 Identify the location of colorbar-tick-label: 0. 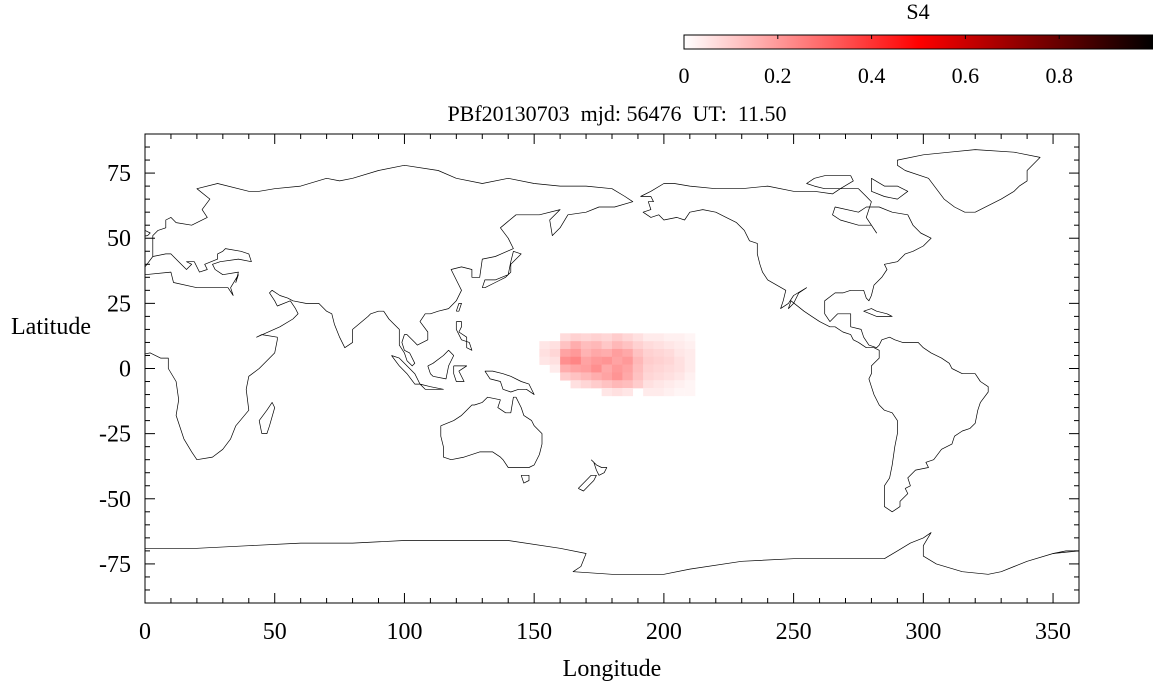
(684, 75).